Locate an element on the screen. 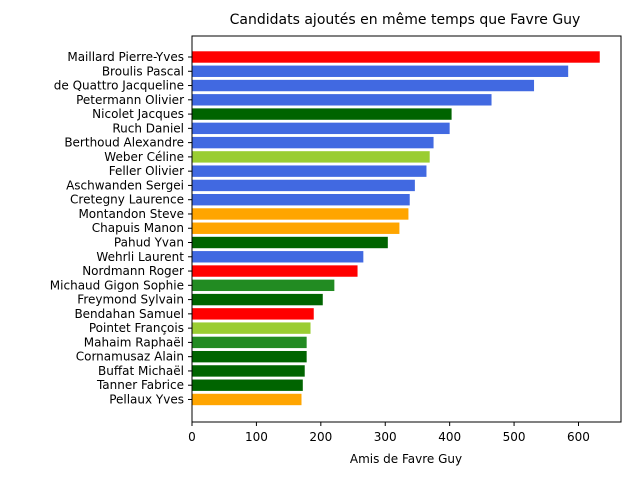 The width and height of the screenshot is (640, 480). x-tick-label: 100 is located at coordinates (256, 437).